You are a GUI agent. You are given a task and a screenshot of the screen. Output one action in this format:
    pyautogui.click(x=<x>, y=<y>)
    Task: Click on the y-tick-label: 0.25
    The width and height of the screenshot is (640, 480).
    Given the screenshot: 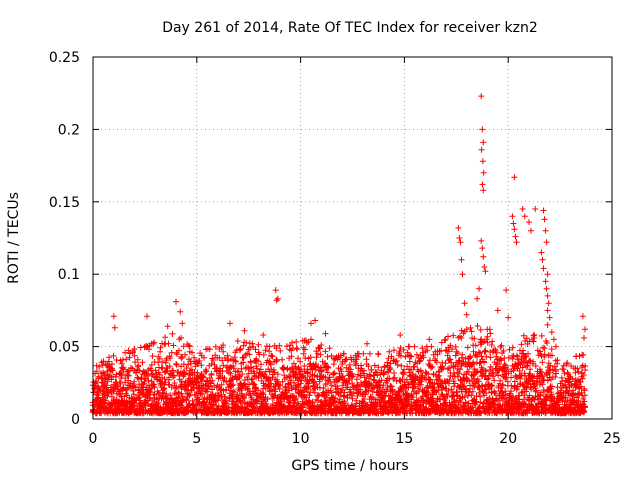 What is the action you would take?
    pyautogui.click(x=64, y=58)
    